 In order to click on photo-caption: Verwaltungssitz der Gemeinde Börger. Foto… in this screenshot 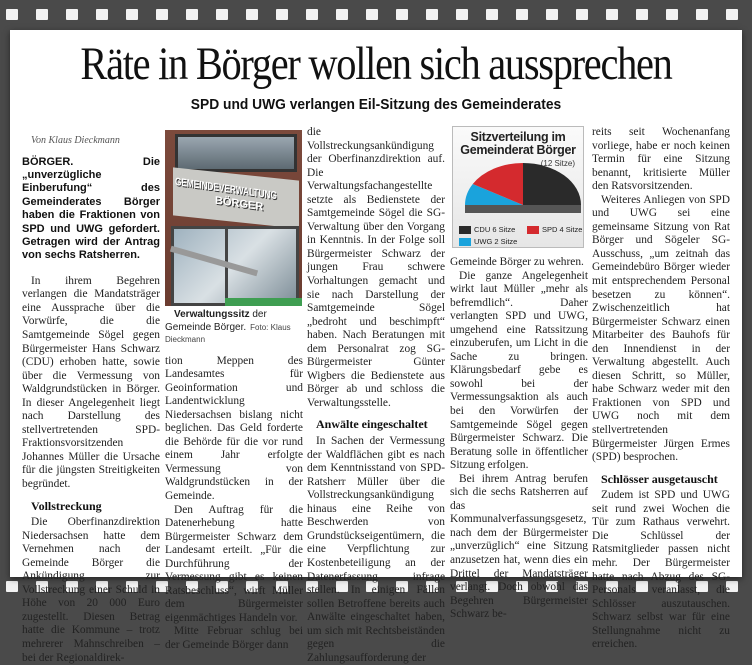, I will do `click(234, 328)`.